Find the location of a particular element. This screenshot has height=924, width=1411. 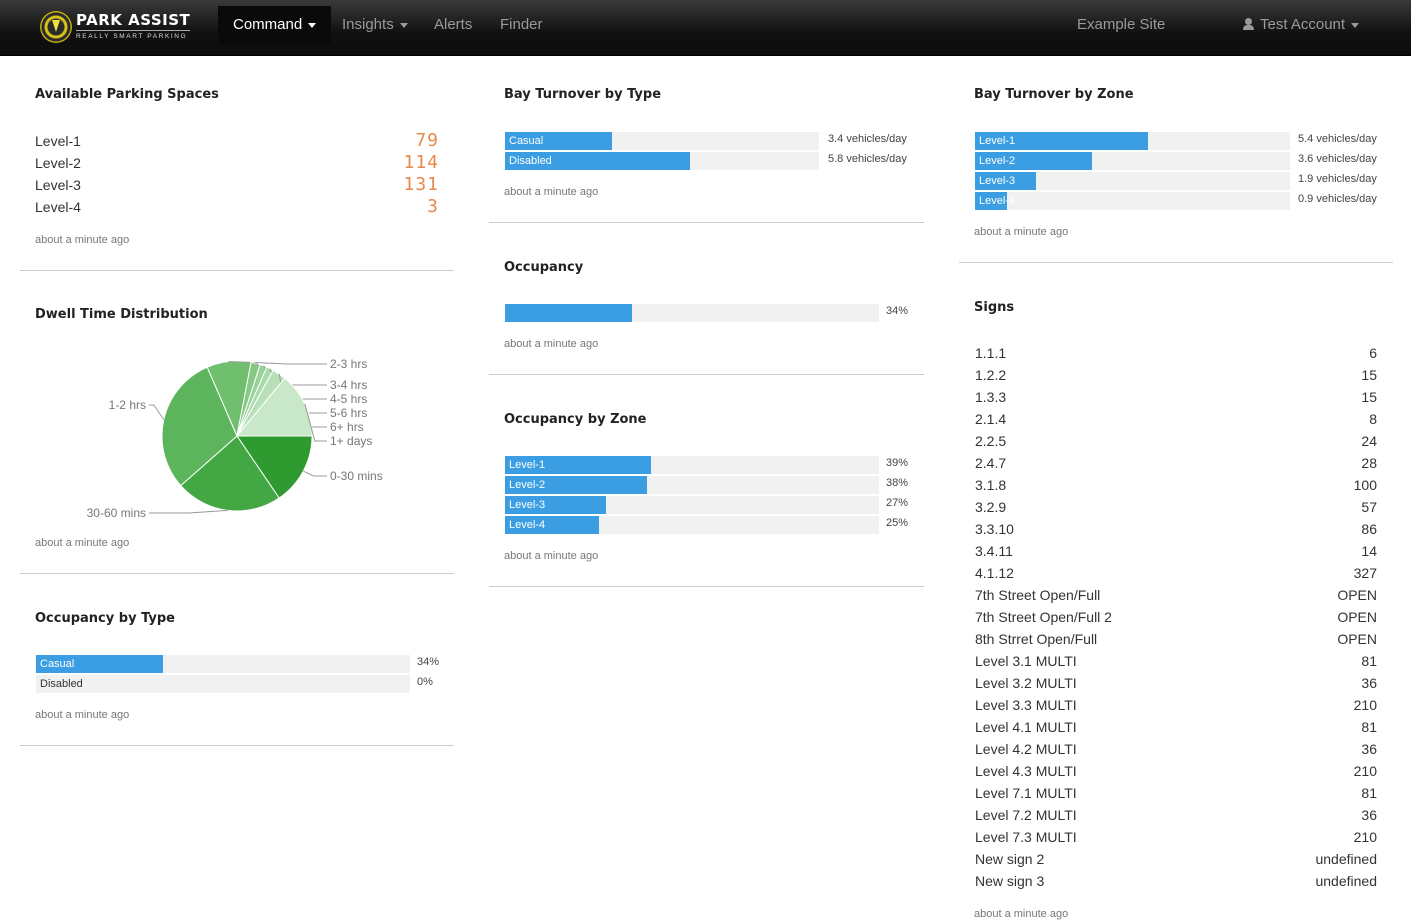

occupancy-bar-fill is located at coordinates (569, 313).